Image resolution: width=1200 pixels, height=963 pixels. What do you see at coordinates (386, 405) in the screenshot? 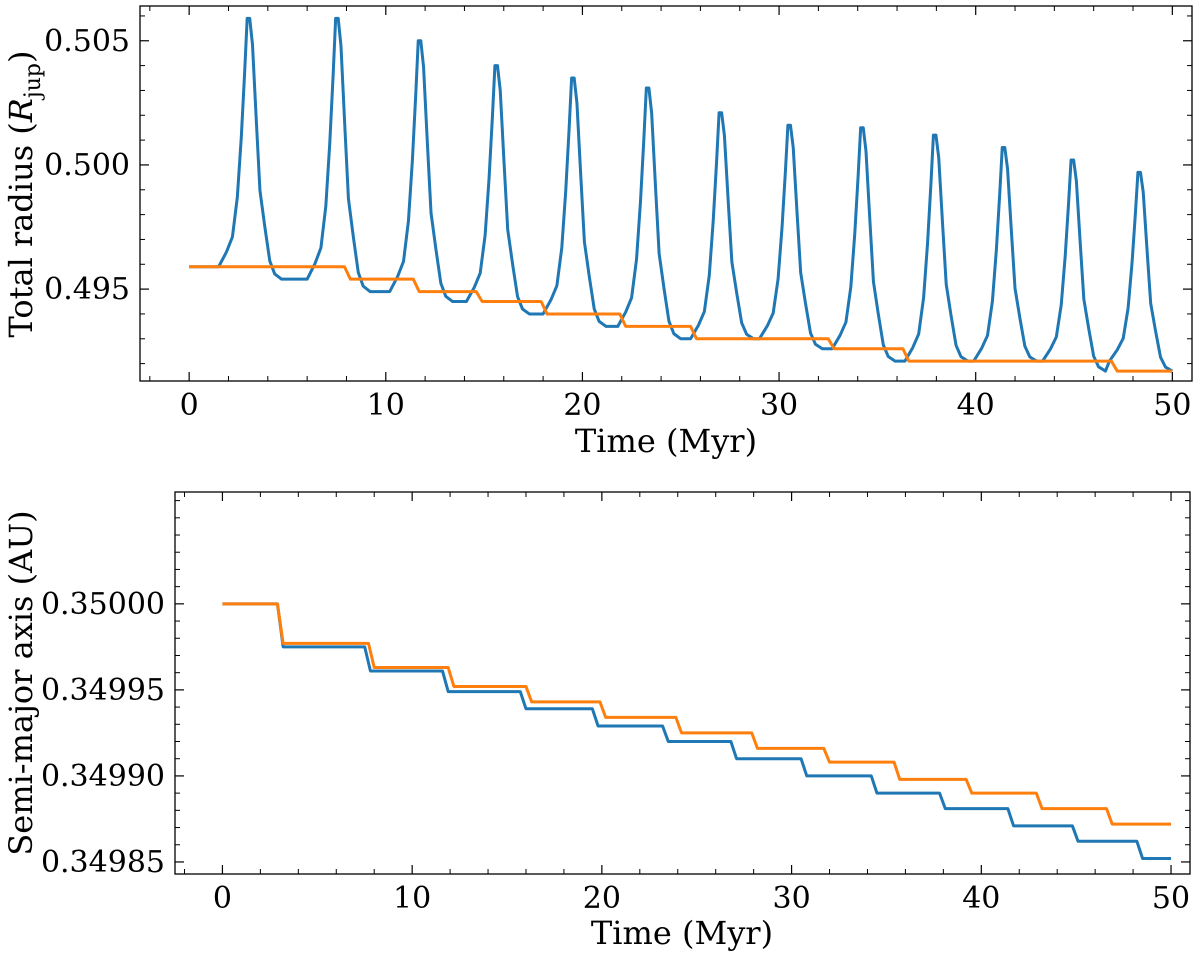
I see `radius-x-tick-label: 10` at bounding box center [386, 405].